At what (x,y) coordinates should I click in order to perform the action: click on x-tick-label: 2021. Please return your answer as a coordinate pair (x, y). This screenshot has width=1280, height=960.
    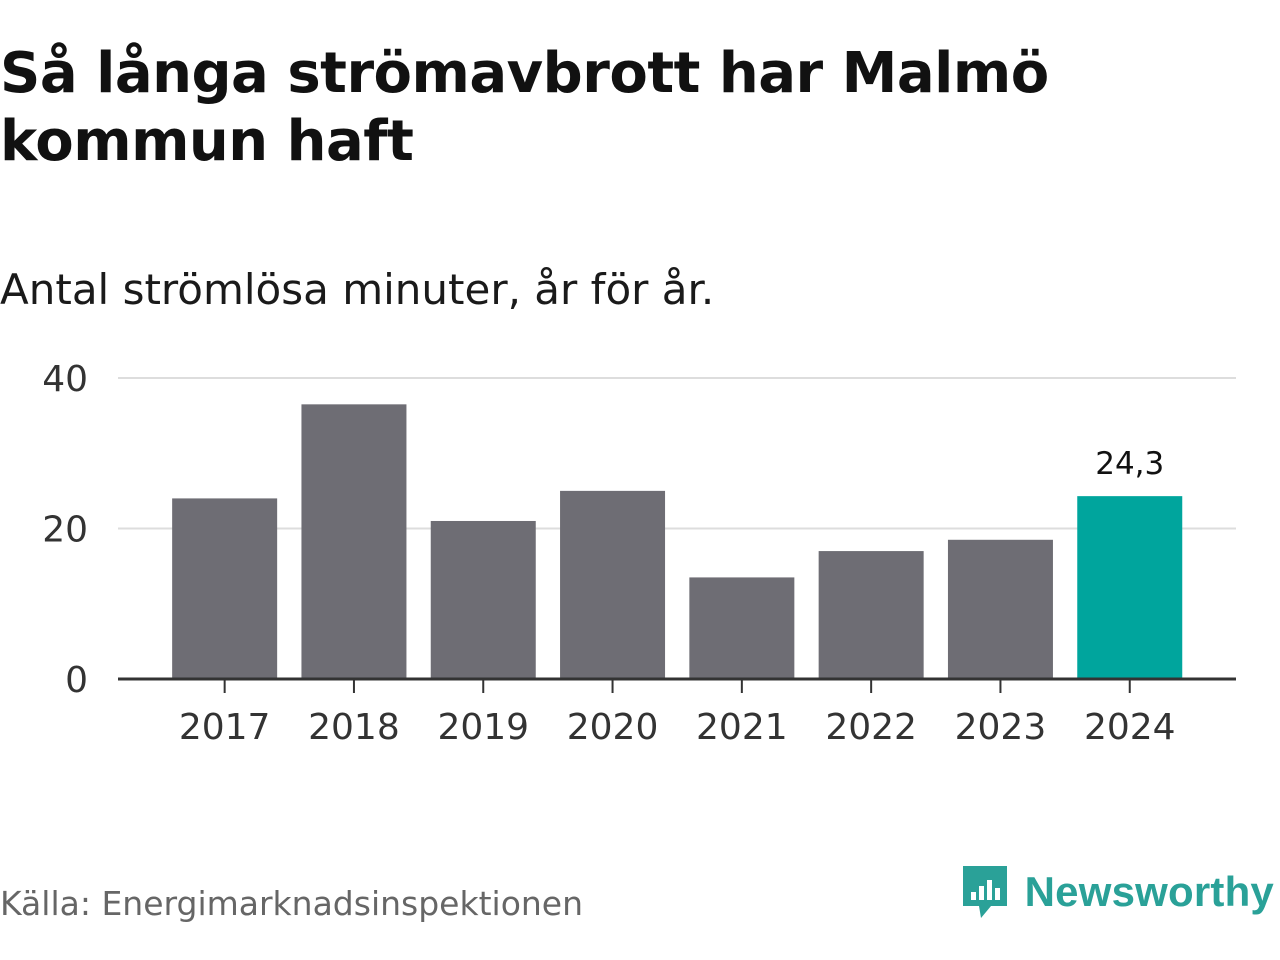
    Looking at the image, I should click on (742, 727).